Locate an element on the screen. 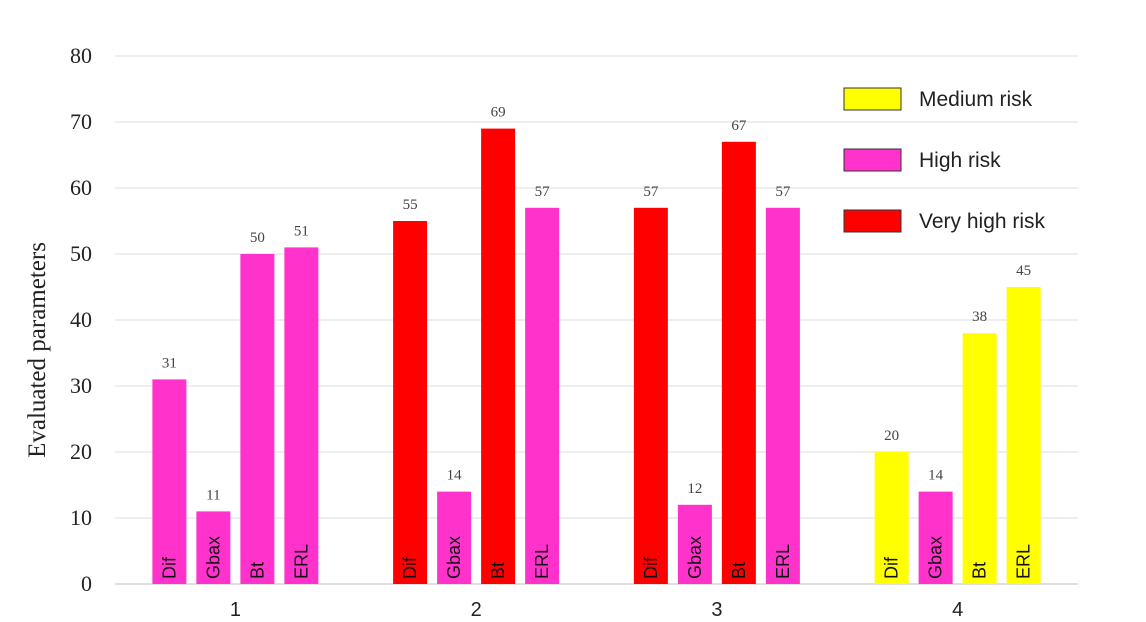  y-tick-label: 60 is located at coordinates (81, 187).